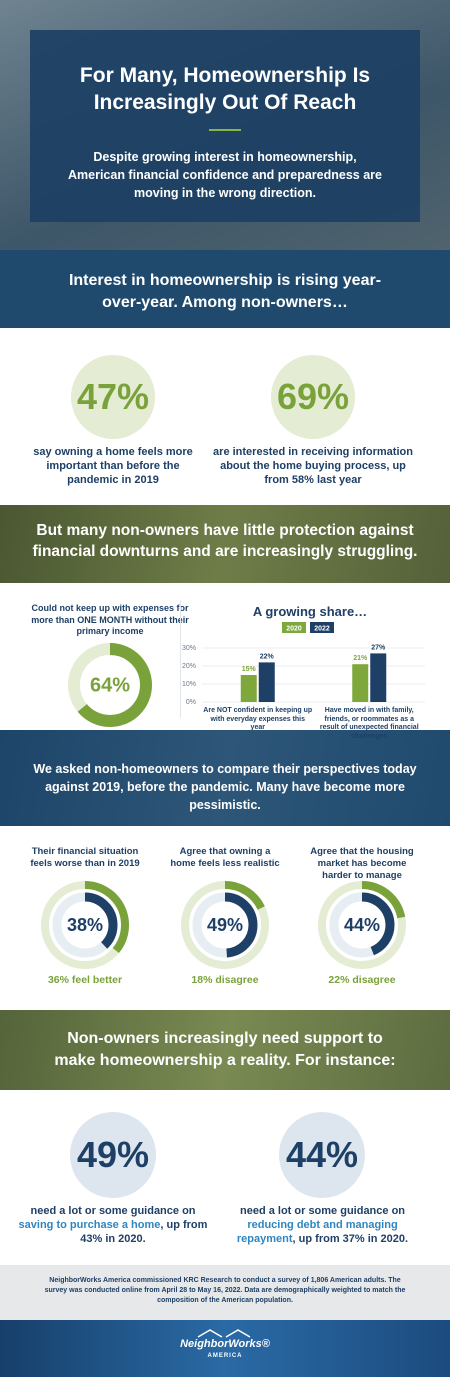 The image size is (450, 1377). I want to click on compare-text: 36% feel better, so click(85, 980).